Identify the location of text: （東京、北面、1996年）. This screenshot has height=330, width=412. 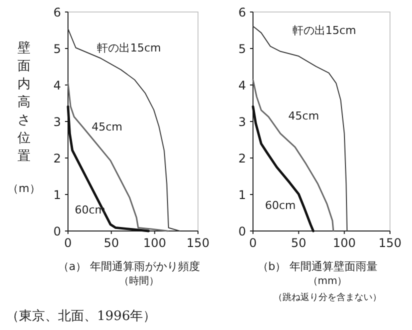
(81, 316).